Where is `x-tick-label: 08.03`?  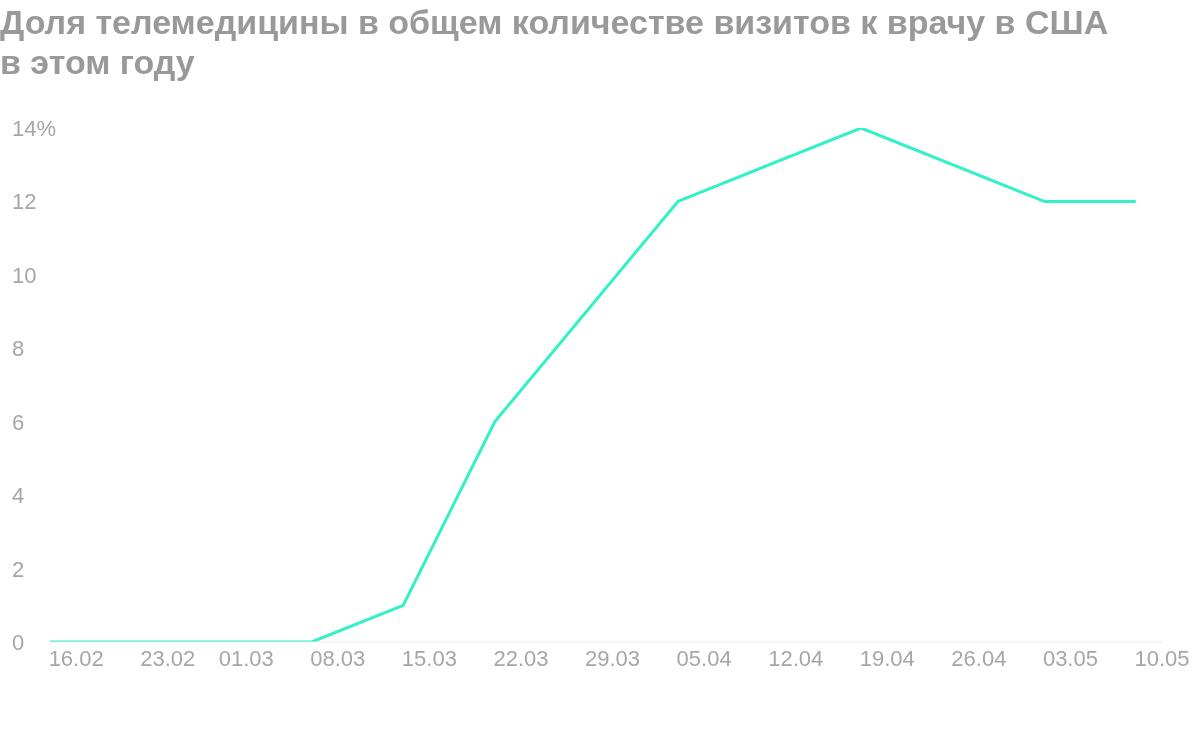
x-tick-label: 08.03 is located at coordinates (338, 658).